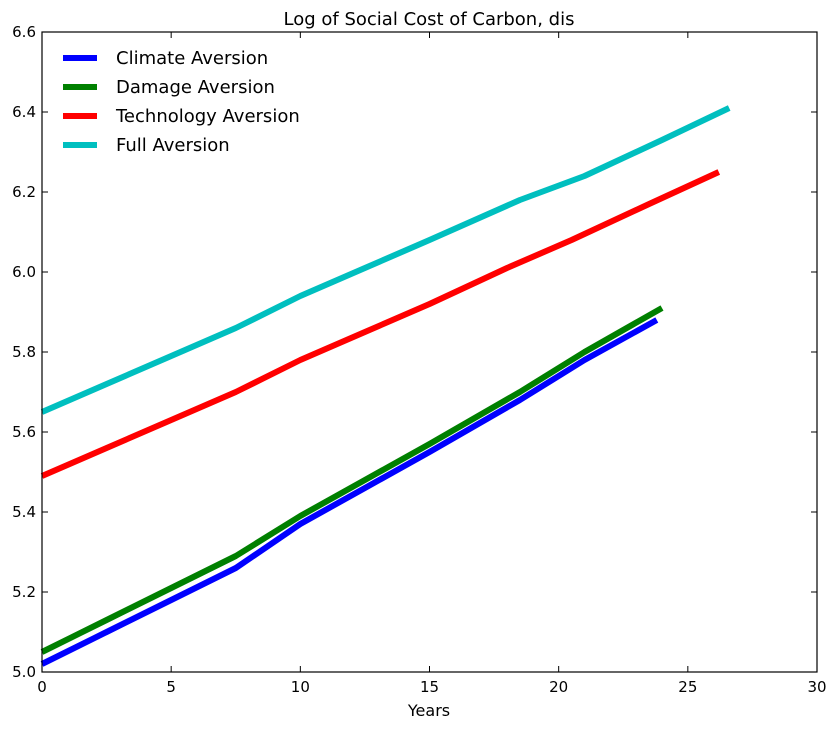 The height and width of the screenshot is (734, 837). Describe the element at coordinates (24, 112) in the screenshot. I see `y-tick-label: 6.4` at that location.